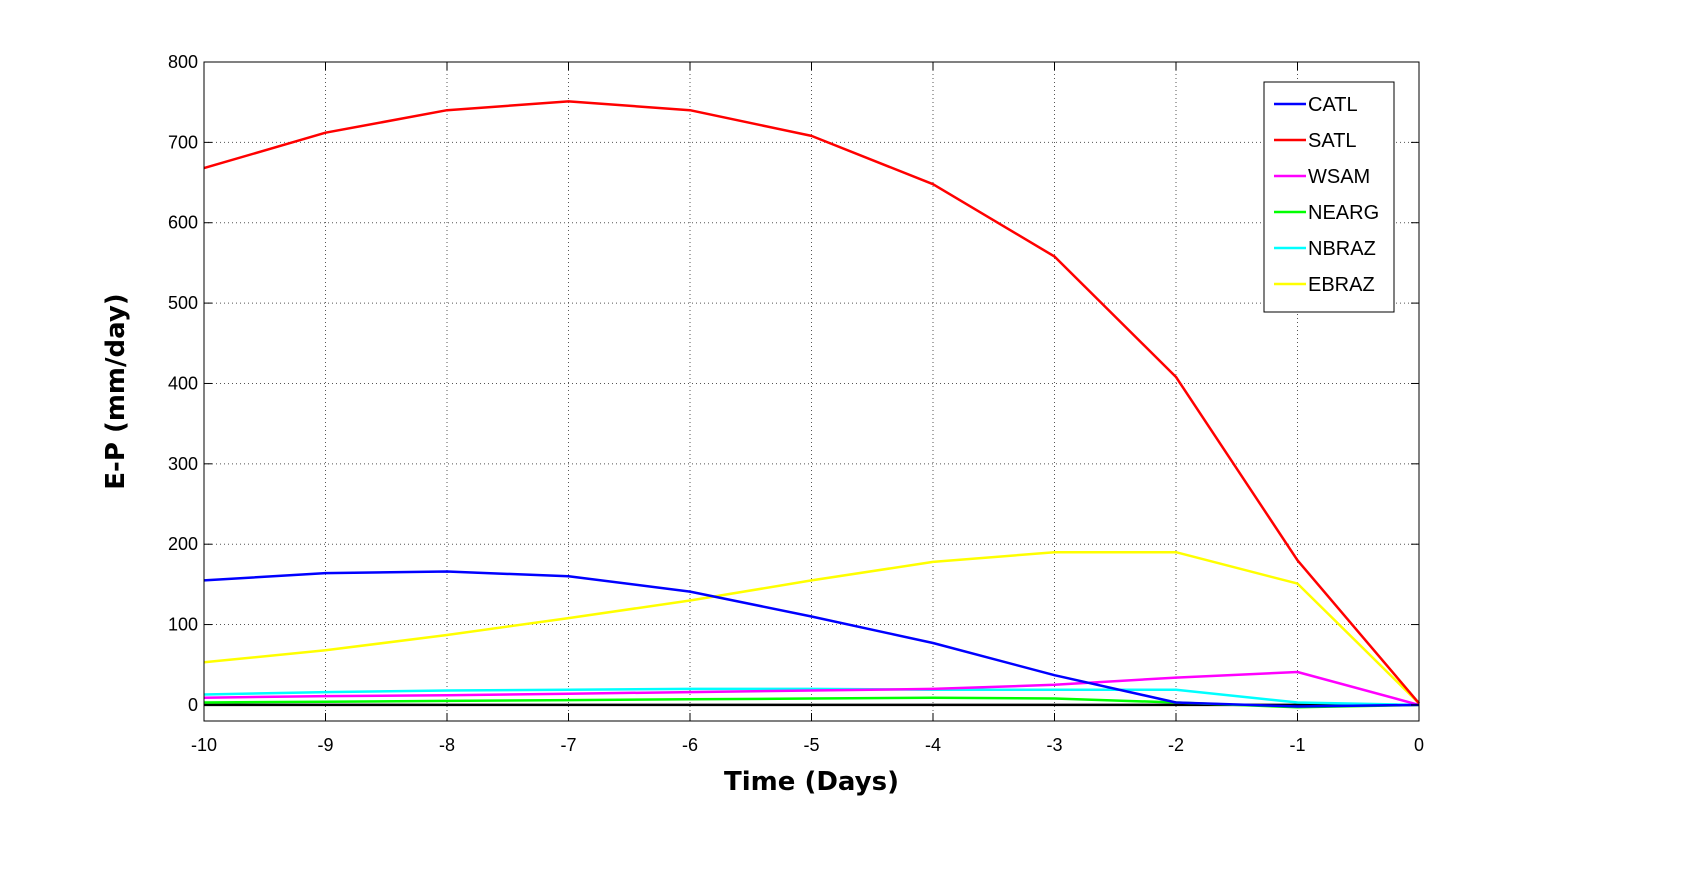 This screenshot has height=878, width=1697. What do you see at coordinates (1419, 745) in the screenshot?
I see `x-tick-label: 0` at bounding box center [1419, 745].